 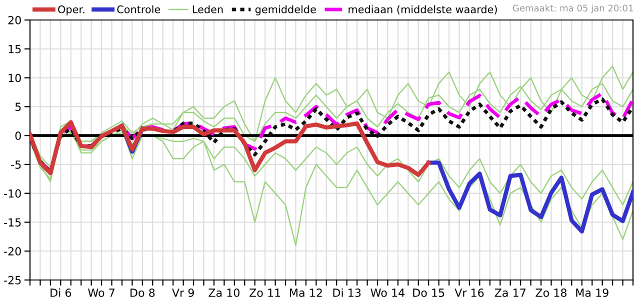 I want to click on y-tick-label: 5, so click(x=18, y=107).